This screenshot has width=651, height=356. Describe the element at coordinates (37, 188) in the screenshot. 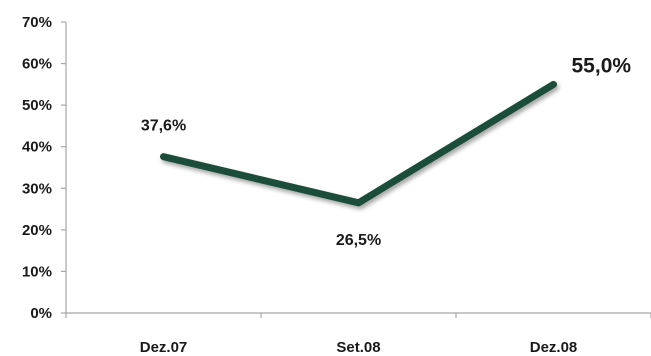

I see `y-tick-label: 30%` at that location.